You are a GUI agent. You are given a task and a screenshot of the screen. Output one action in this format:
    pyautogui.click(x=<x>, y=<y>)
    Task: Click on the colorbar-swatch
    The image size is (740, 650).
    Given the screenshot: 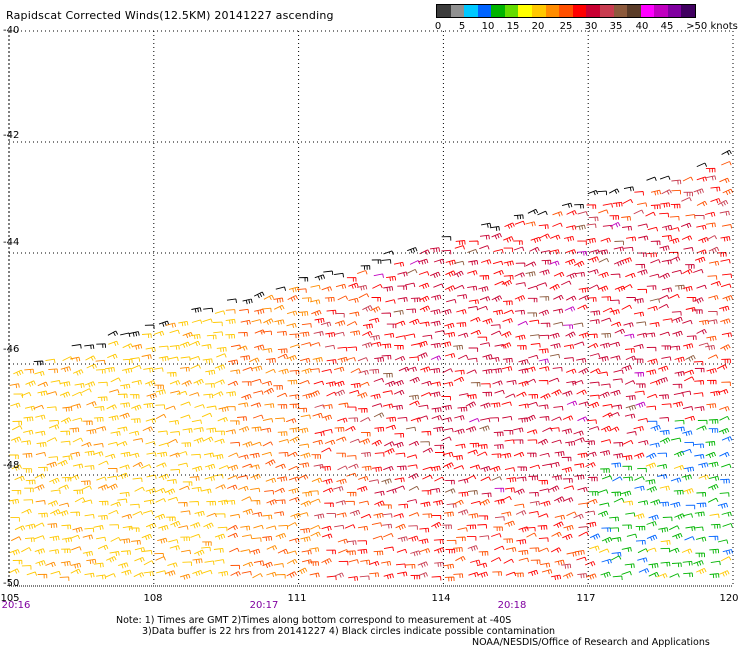 What is the action you would take?
    pyautogui.click(x=620, y=11)
    